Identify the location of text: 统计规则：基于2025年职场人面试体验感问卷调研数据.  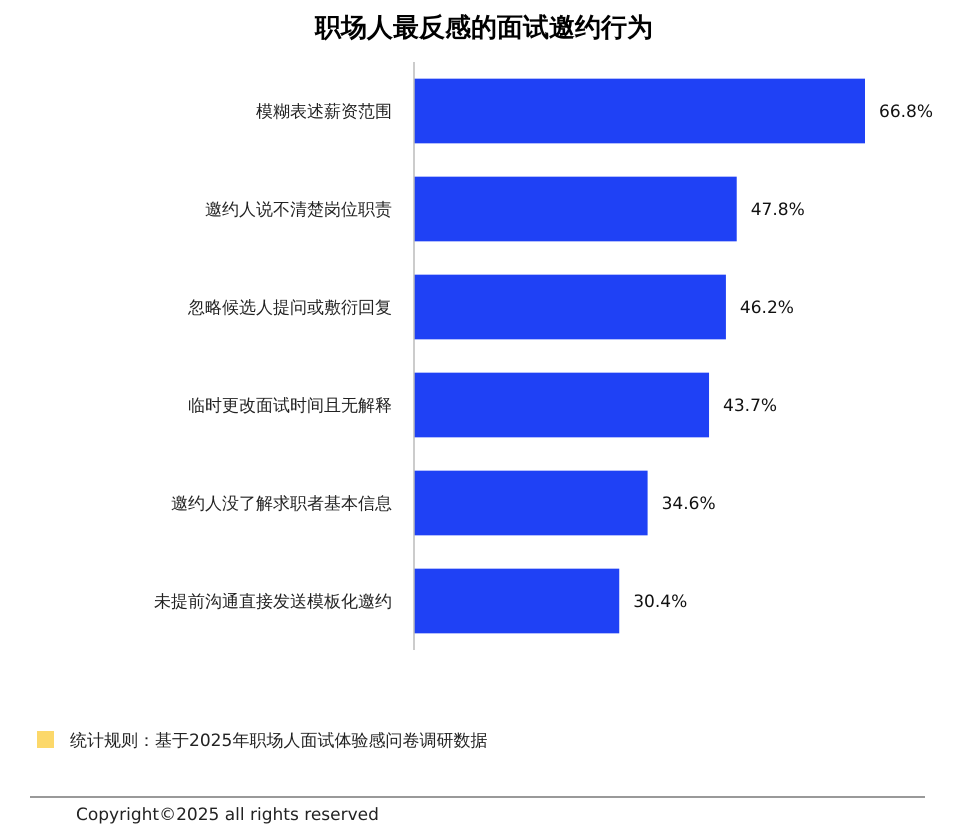
(279, 741).